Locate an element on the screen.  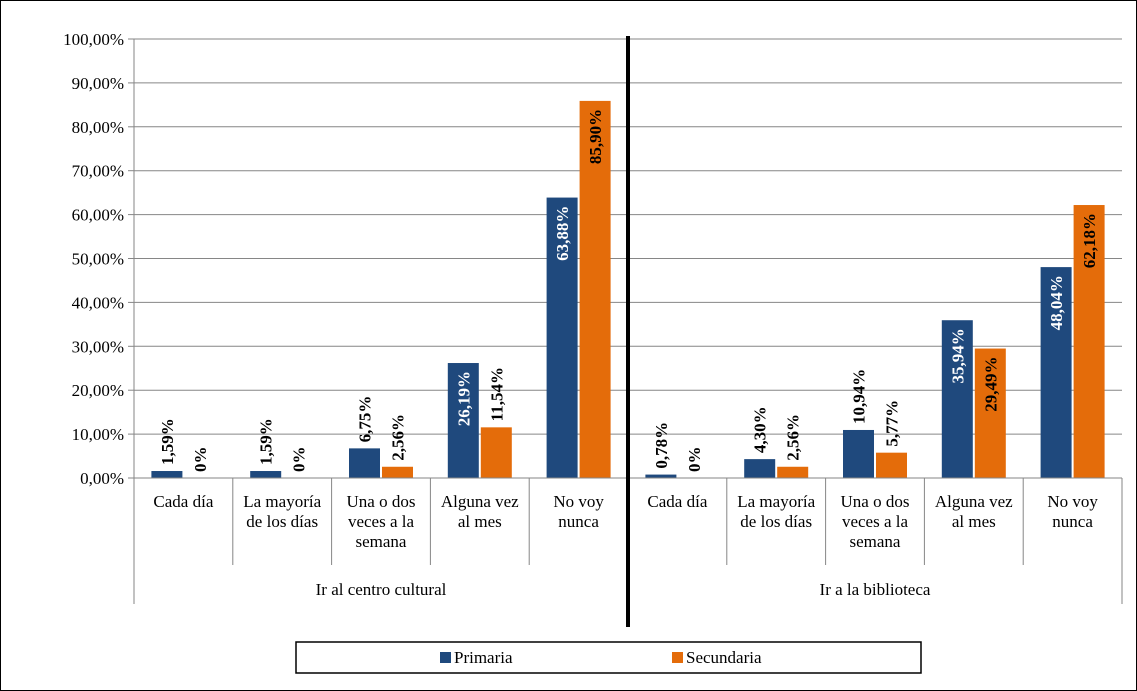
y-tick-label: 60,00% is located at coordinates (98, 215).